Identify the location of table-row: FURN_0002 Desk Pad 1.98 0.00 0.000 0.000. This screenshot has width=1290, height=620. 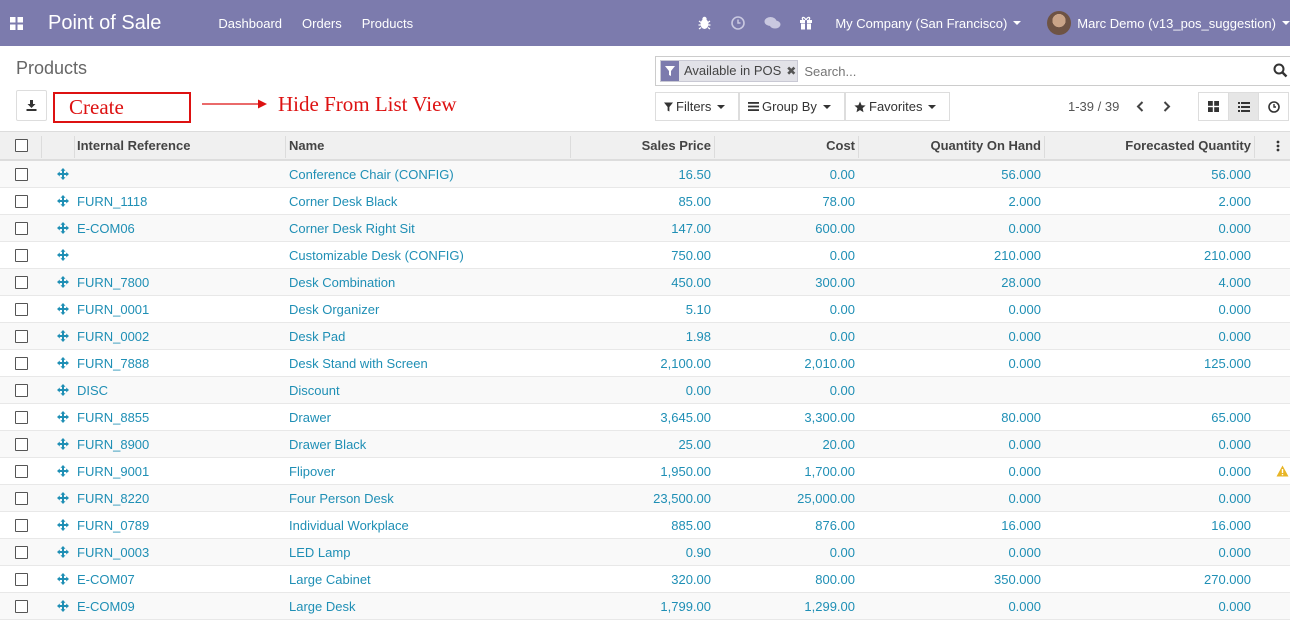
(645, 336).